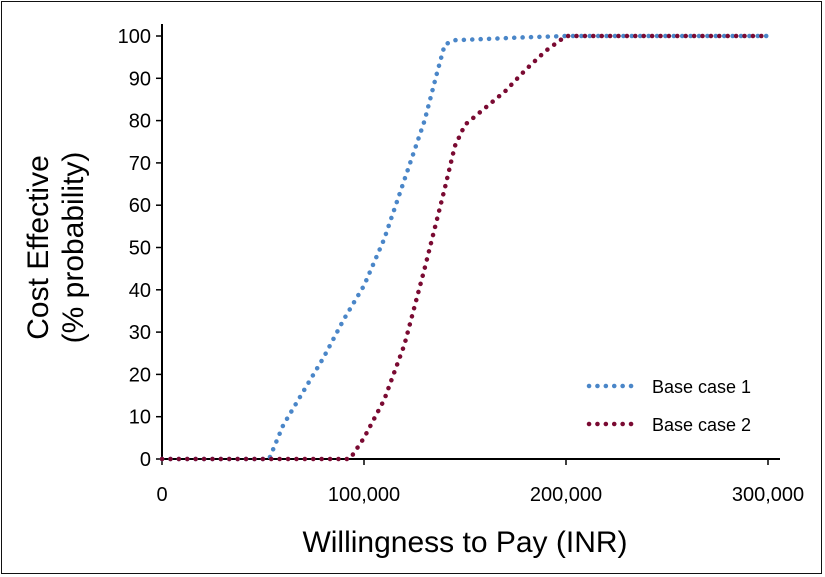 The width and height of the screenshot is (825, 577). What do you see at coordinates (161, 495) in the screenshot?
I see `x-tick-label: 0` at bounding box center [161, 495].